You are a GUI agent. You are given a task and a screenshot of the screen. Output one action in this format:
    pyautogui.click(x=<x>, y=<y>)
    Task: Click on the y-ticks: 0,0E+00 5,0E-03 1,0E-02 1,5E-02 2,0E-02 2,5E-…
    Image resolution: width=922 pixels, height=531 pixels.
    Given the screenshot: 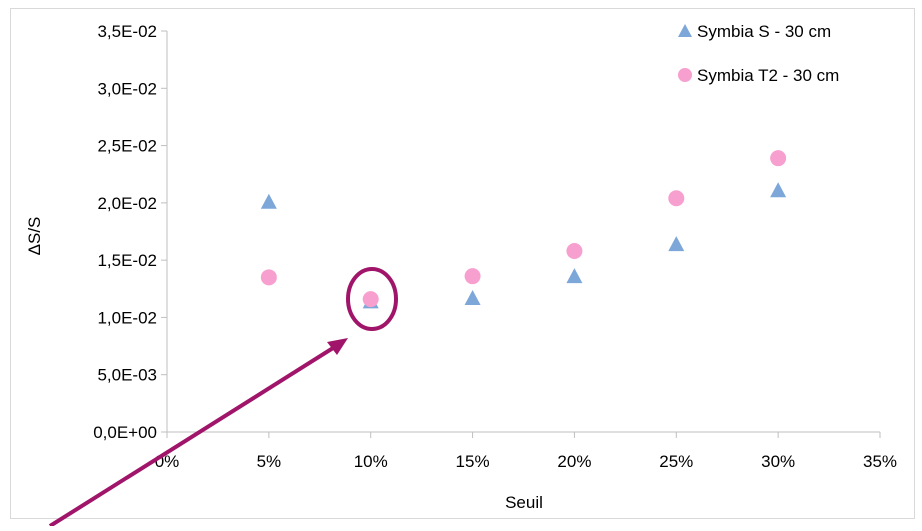 What is the action you would take?
    pyautogui.click(x=130, y=232)
    